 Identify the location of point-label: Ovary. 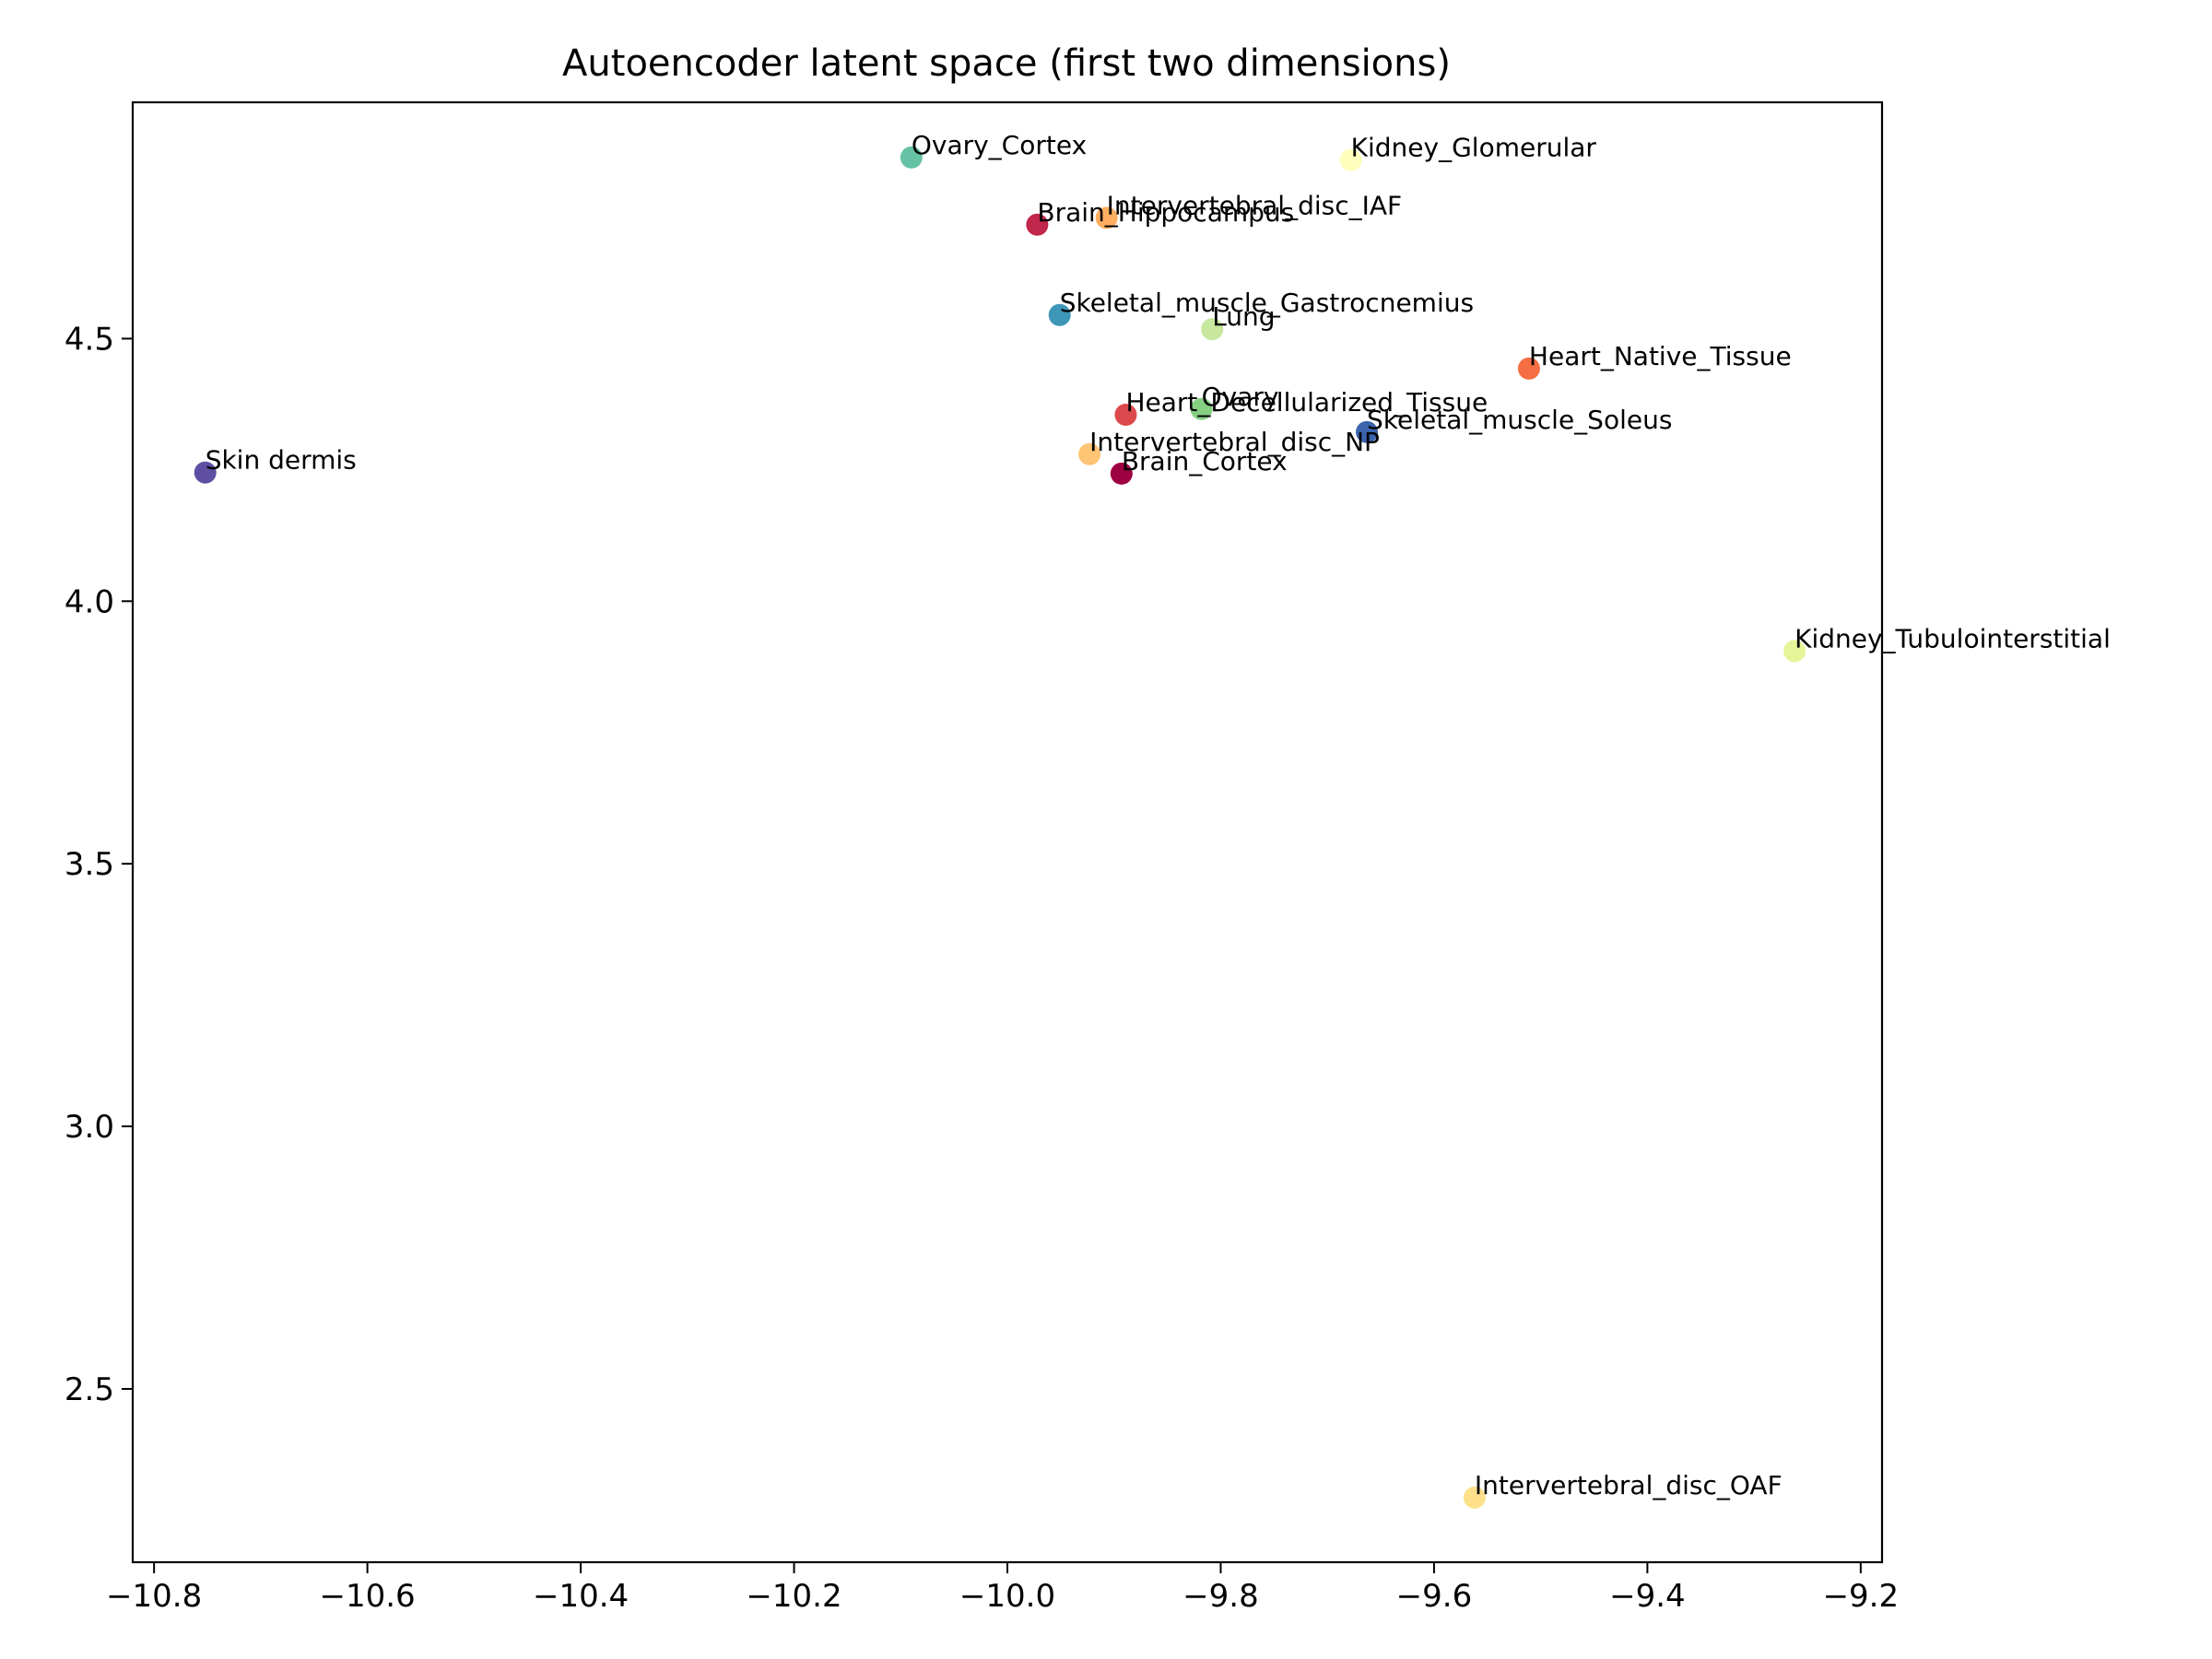
(1240, 397).